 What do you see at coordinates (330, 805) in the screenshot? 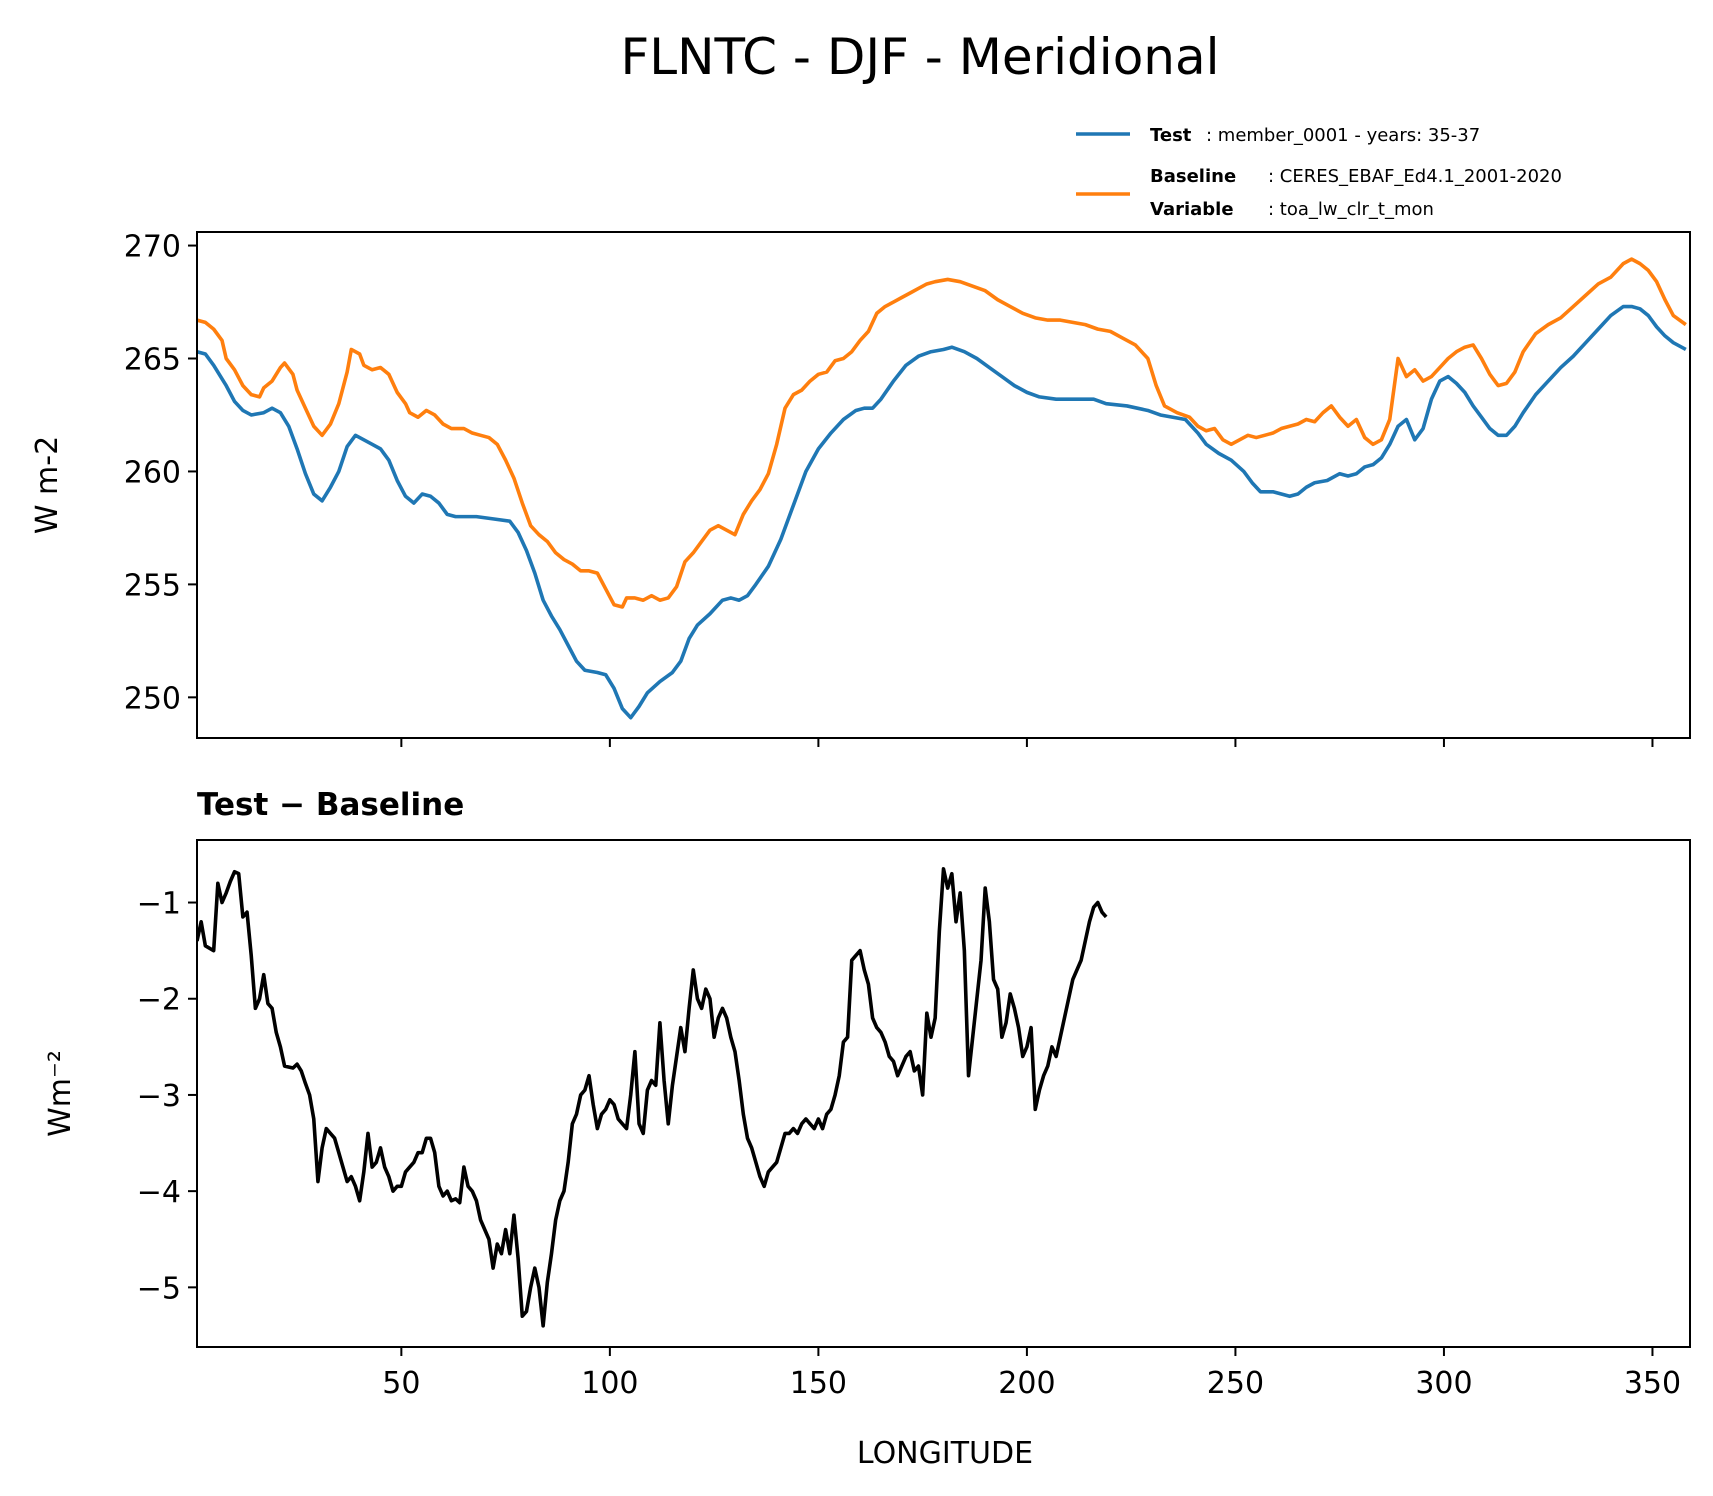
I see `bottom-panel-title: Test − Baseline` at bounding box center [330, 805].